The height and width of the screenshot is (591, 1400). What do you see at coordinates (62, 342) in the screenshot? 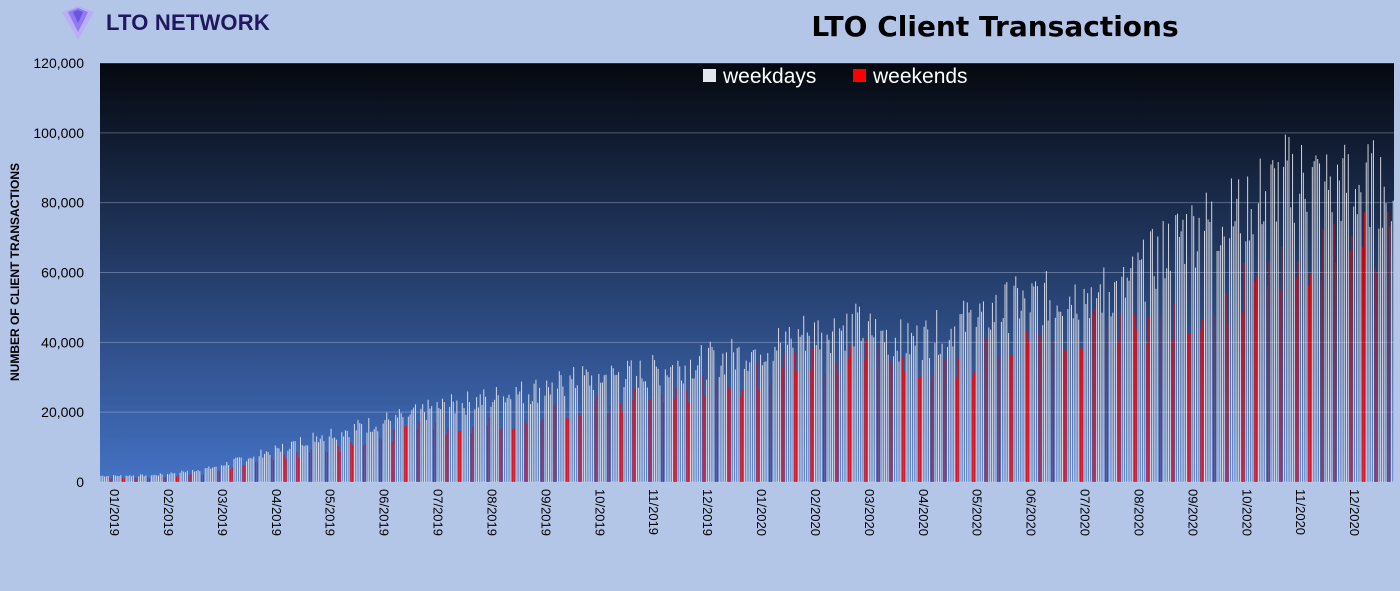
I see `y-tick-label: 40,000` at bounding box center [62, 342].